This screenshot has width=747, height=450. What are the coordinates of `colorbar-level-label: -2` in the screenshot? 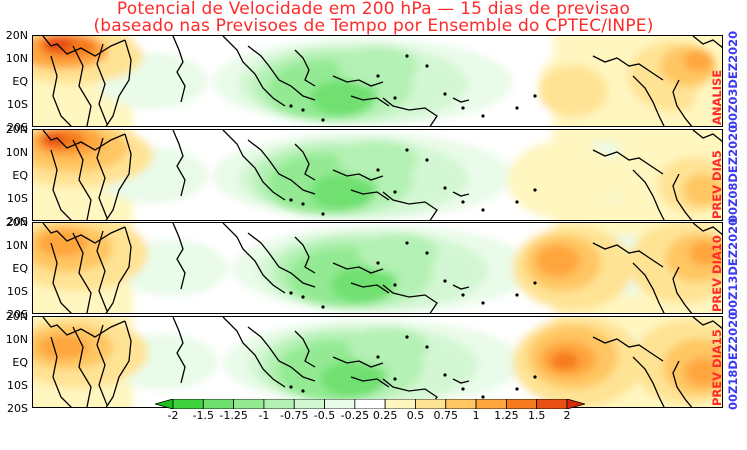 It's located at (173, 415).